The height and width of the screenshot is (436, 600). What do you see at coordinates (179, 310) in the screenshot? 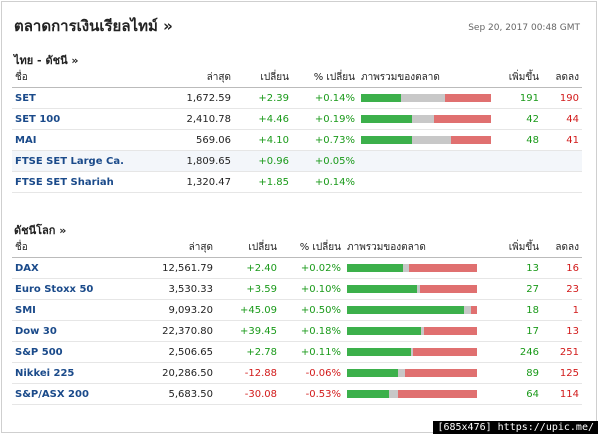
I see `last-price: 9,093.20` at bounding box center [179, 310].